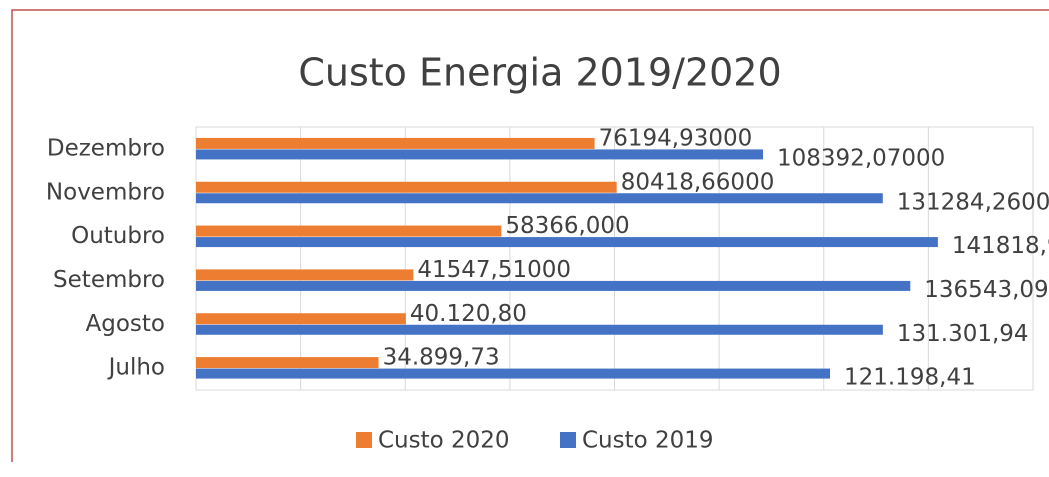  Describe the element at coordinates (494, 270) in the screenshot. I see `data-label: 41547,51000` at that location.